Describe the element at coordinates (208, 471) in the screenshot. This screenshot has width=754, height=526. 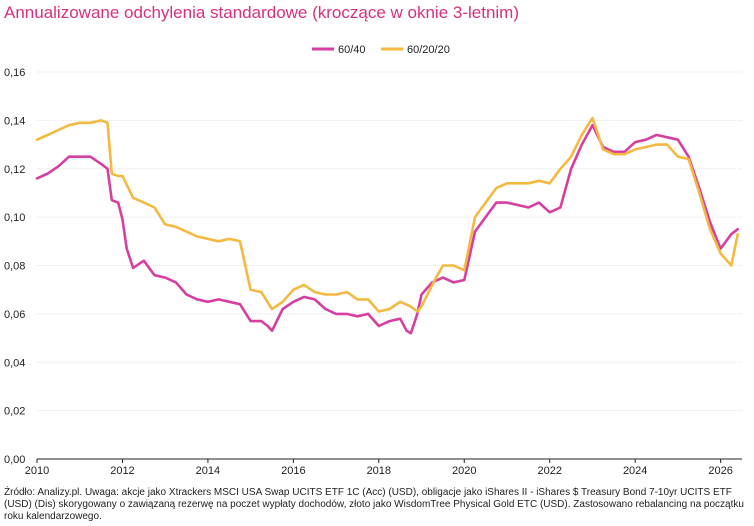
I see `x-tick-label: 2014` at that location.